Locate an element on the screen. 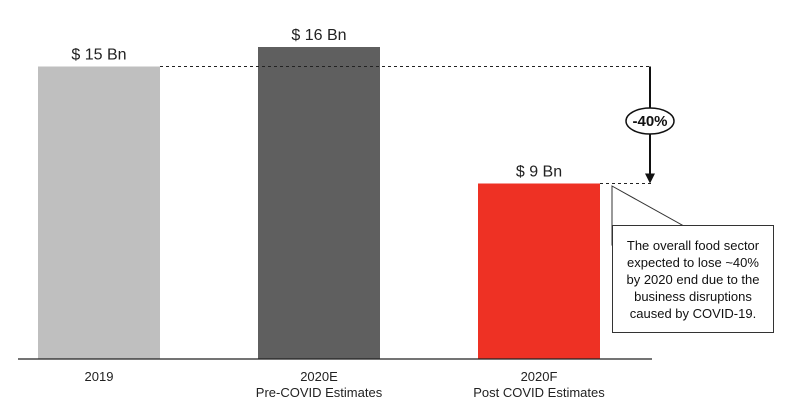 This screenshot has width=787, height=408. category-label-2019: 2019 is located at coordinates (99, 376).